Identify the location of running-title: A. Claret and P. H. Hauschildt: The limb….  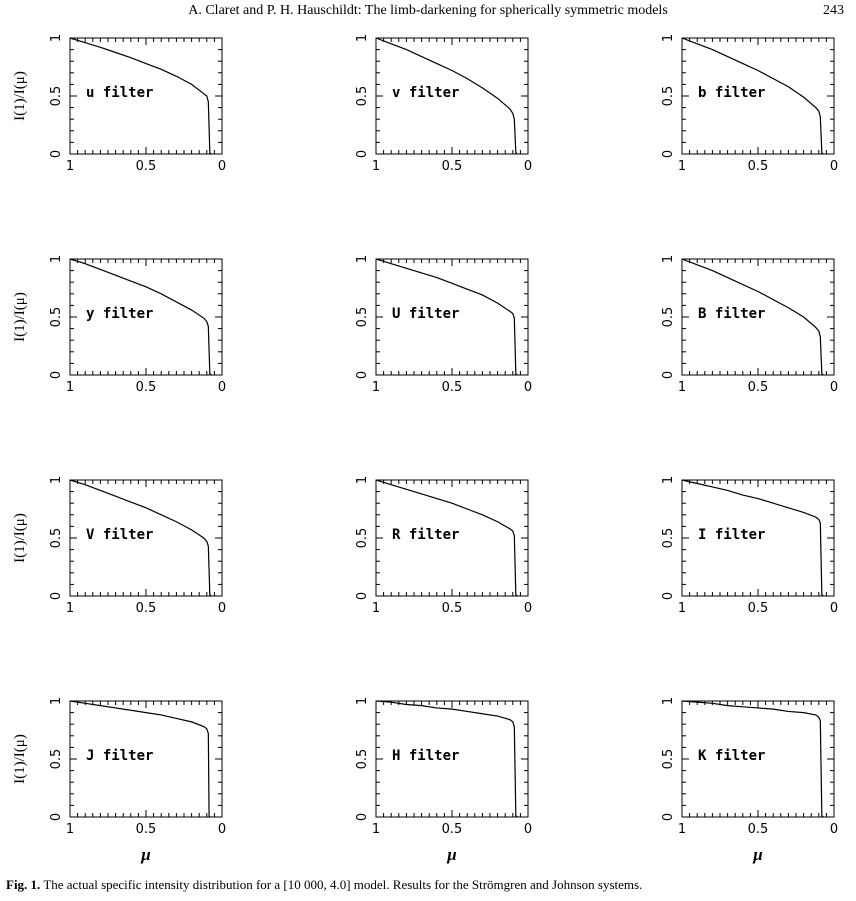
(428, 10).